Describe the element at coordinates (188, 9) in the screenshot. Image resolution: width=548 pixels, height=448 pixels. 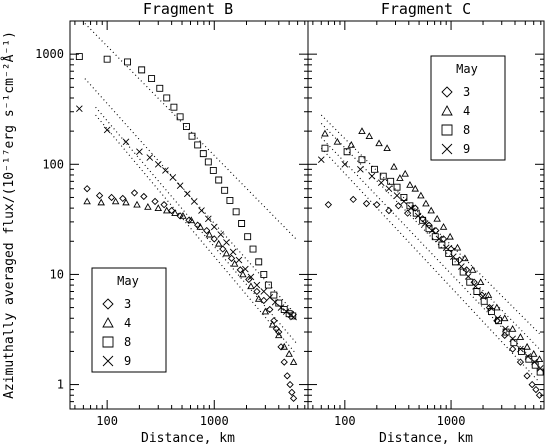
I see `panel-title-fragment-b: Fragment B` at that location.